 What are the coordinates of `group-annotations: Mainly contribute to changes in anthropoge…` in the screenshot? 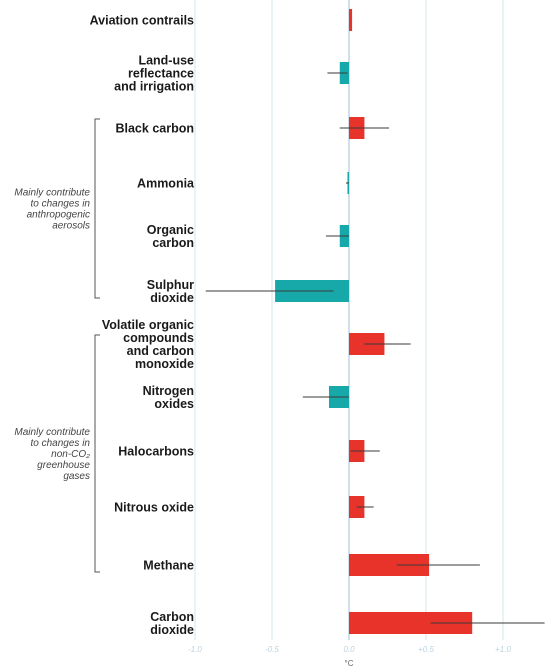 It's located at (57, 345).